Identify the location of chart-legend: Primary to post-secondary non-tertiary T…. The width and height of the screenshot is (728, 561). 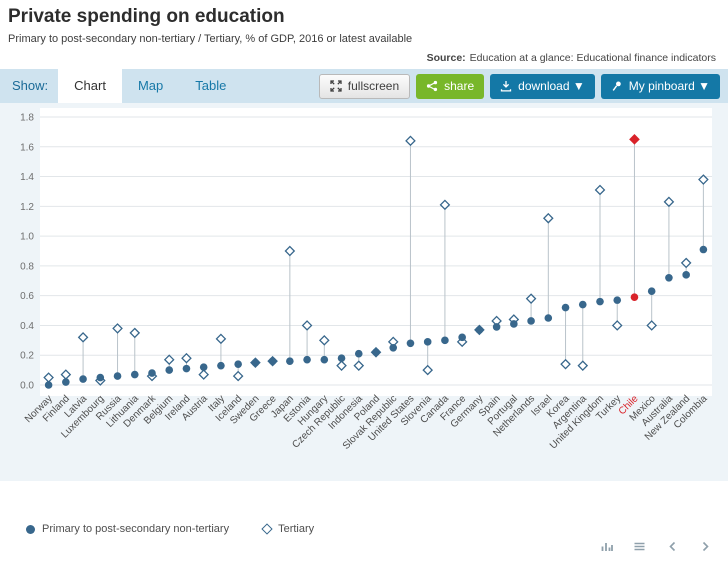
(377, 529).